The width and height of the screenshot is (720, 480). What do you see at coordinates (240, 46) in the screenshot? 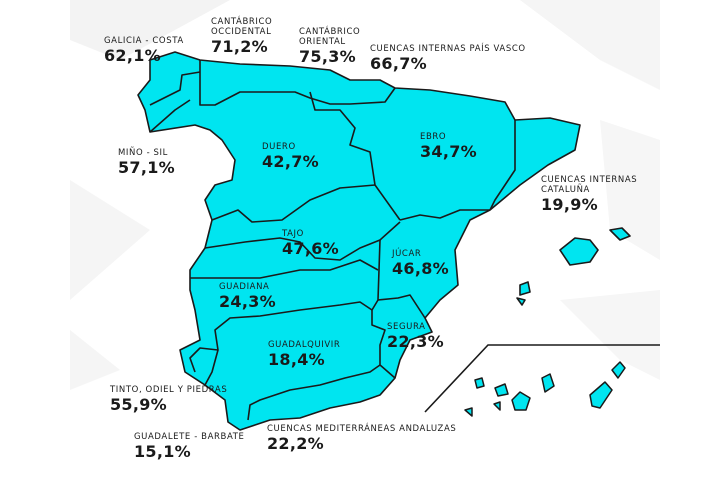
I see `basin-value: 71,2%` at bounding box center [240, 46].